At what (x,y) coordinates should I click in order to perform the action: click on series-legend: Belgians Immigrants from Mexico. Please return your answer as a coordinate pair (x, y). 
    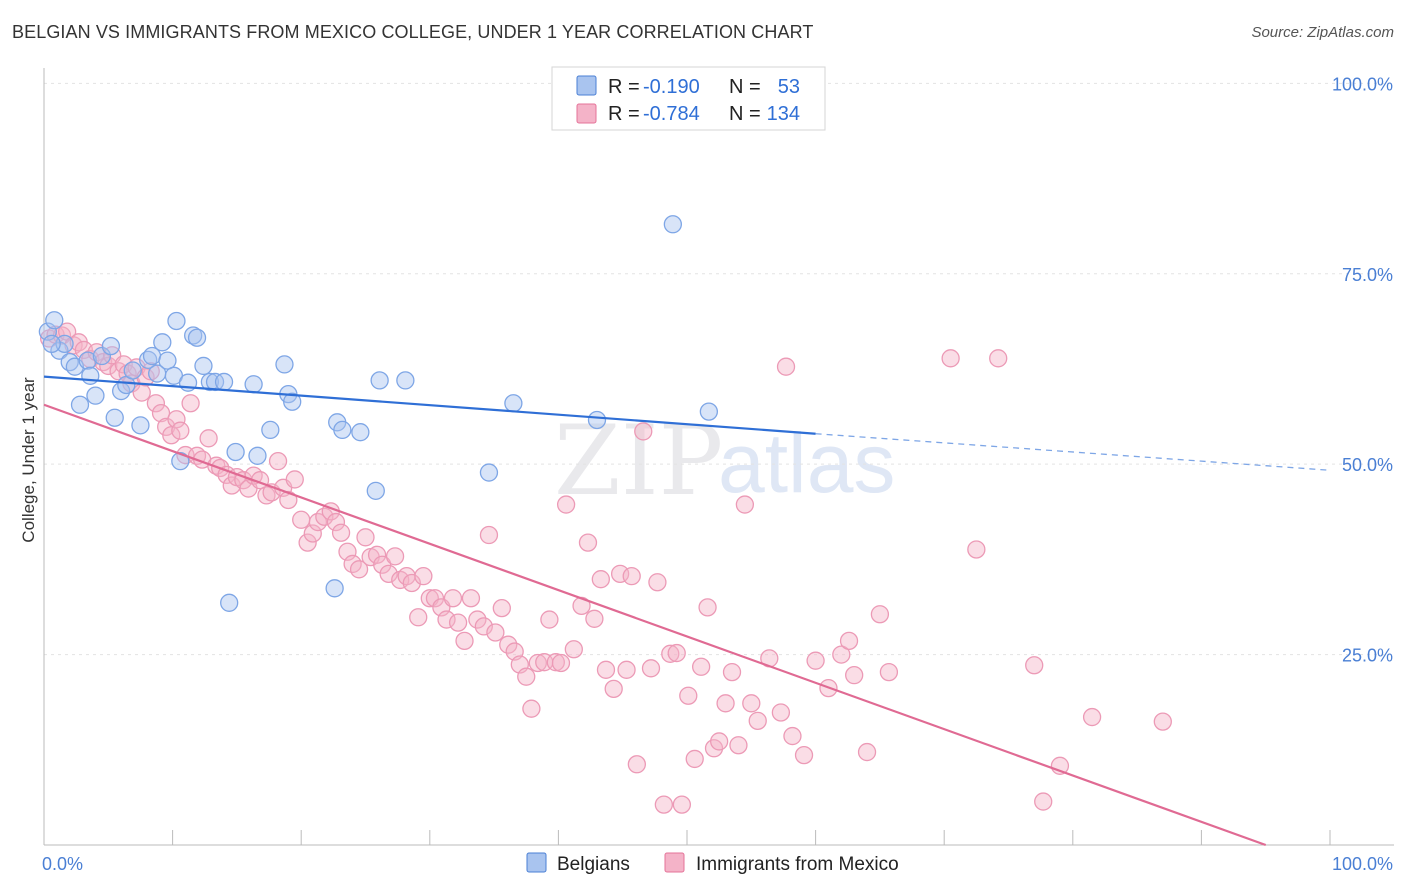
    Looking at the image, I should click on (712, 863).